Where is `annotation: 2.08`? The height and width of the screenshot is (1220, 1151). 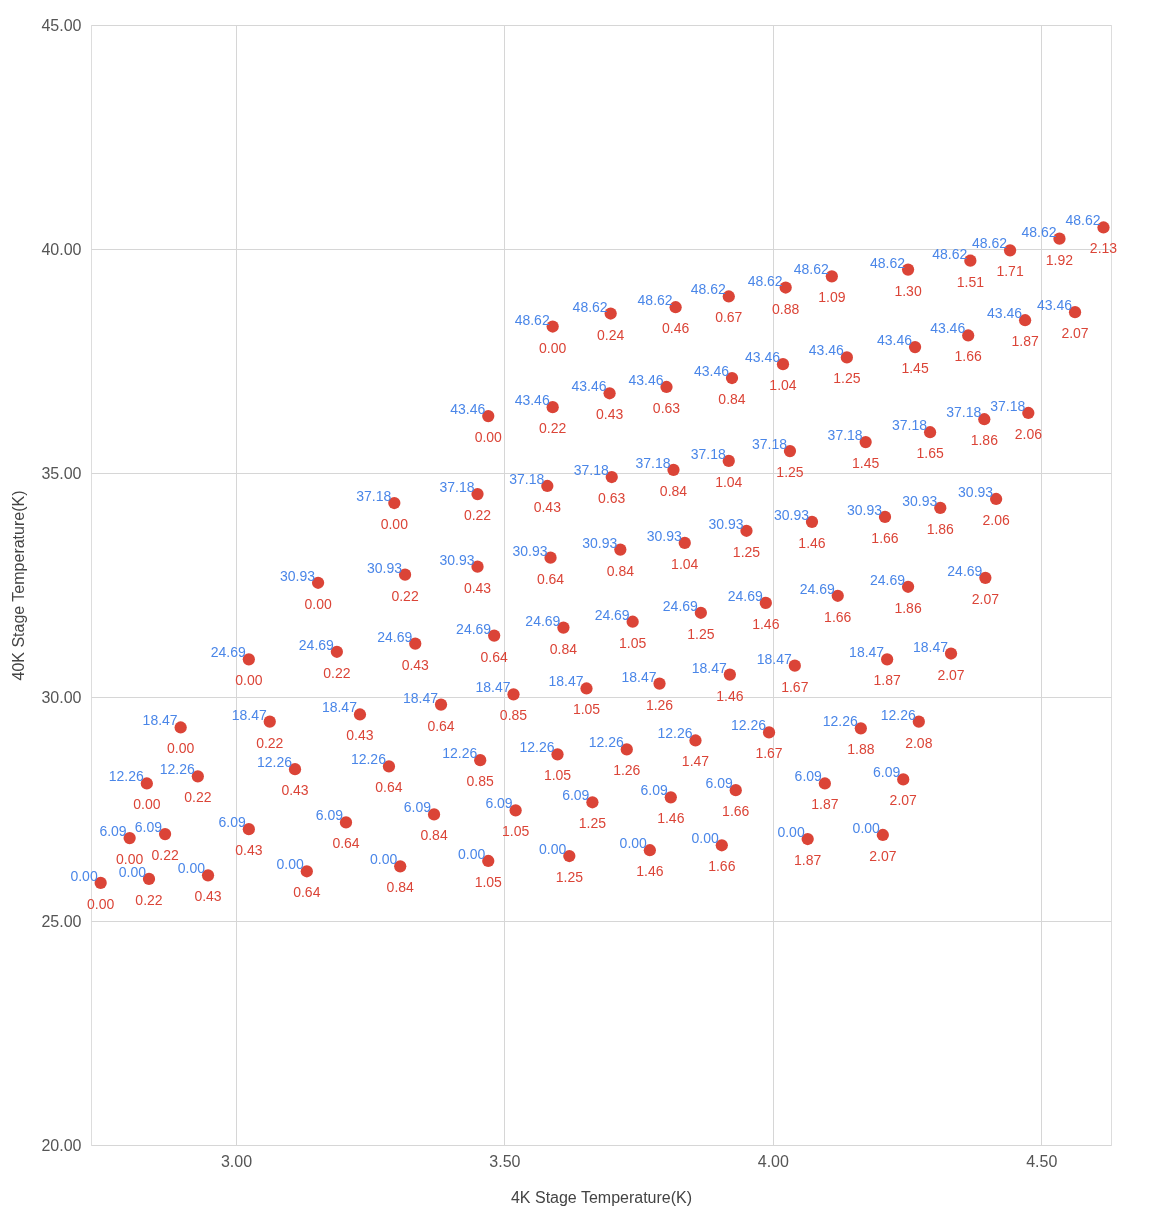 annotation: 2.08 is located at coordinates (919, 742).